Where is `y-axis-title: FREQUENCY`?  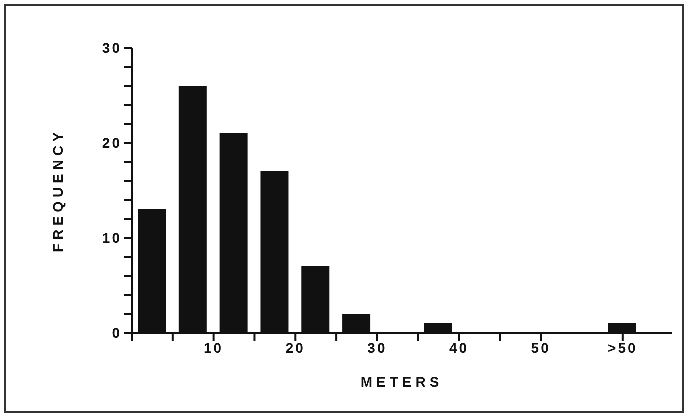
y-axis-title: FREQUENCY is located at coordinates (58, 190).